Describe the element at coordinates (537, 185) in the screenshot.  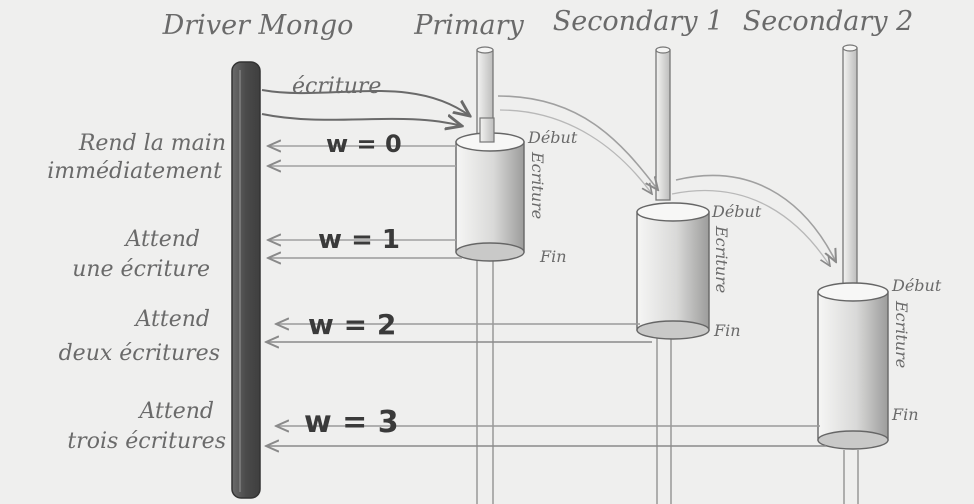
I see `primary-write-label: Ecriture` at that location.